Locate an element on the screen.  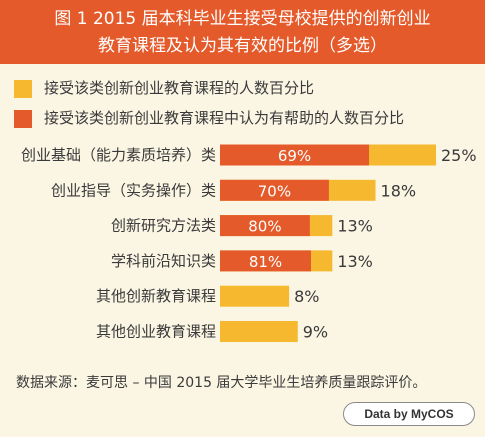
helpful-value-label: 80% is located at coordinates (264, 227).